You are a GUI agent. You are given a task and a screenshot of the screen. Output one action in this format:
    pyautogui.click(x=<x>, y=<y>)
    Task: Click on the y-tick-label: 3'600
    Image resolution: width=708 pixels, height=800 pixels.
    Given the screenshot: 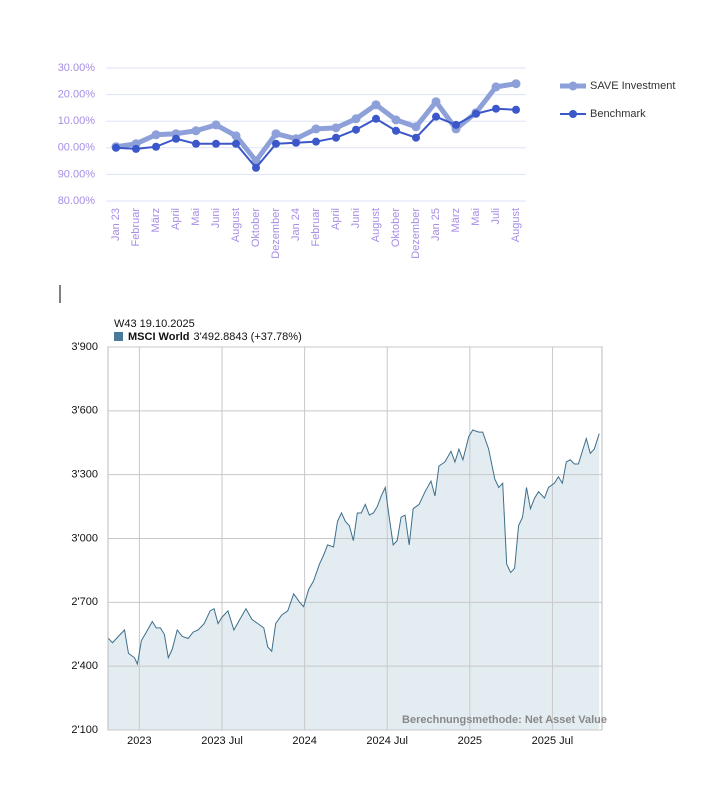 What is the action you would take?
    pyautogui.click(x=84, y=411)
    